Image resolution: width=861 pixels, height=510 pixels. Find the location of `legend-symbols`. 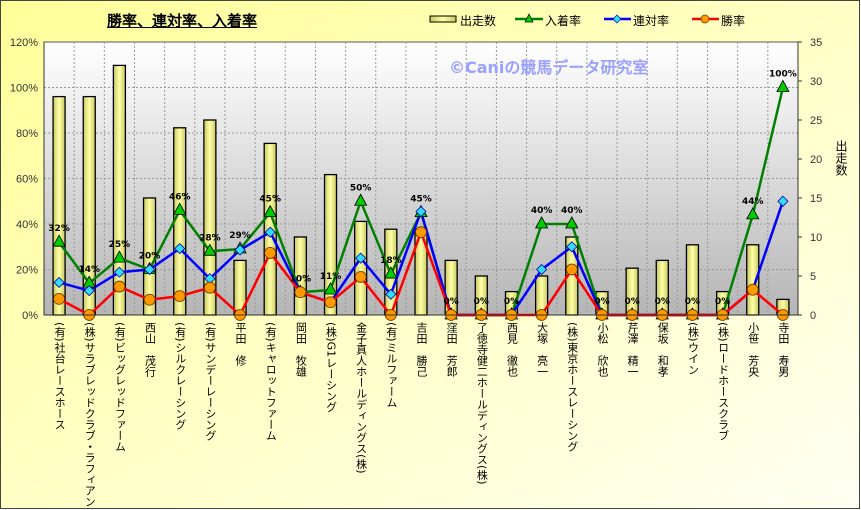

legend-symbols is located at coordinates (574, 18).